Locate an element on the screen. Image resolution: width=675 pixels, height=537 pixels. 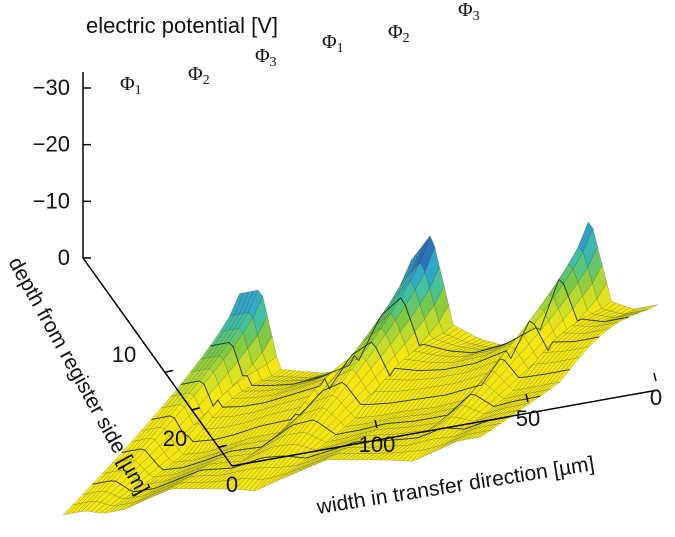
depth-tick-label: 0 is located at coordinates (232, 484).